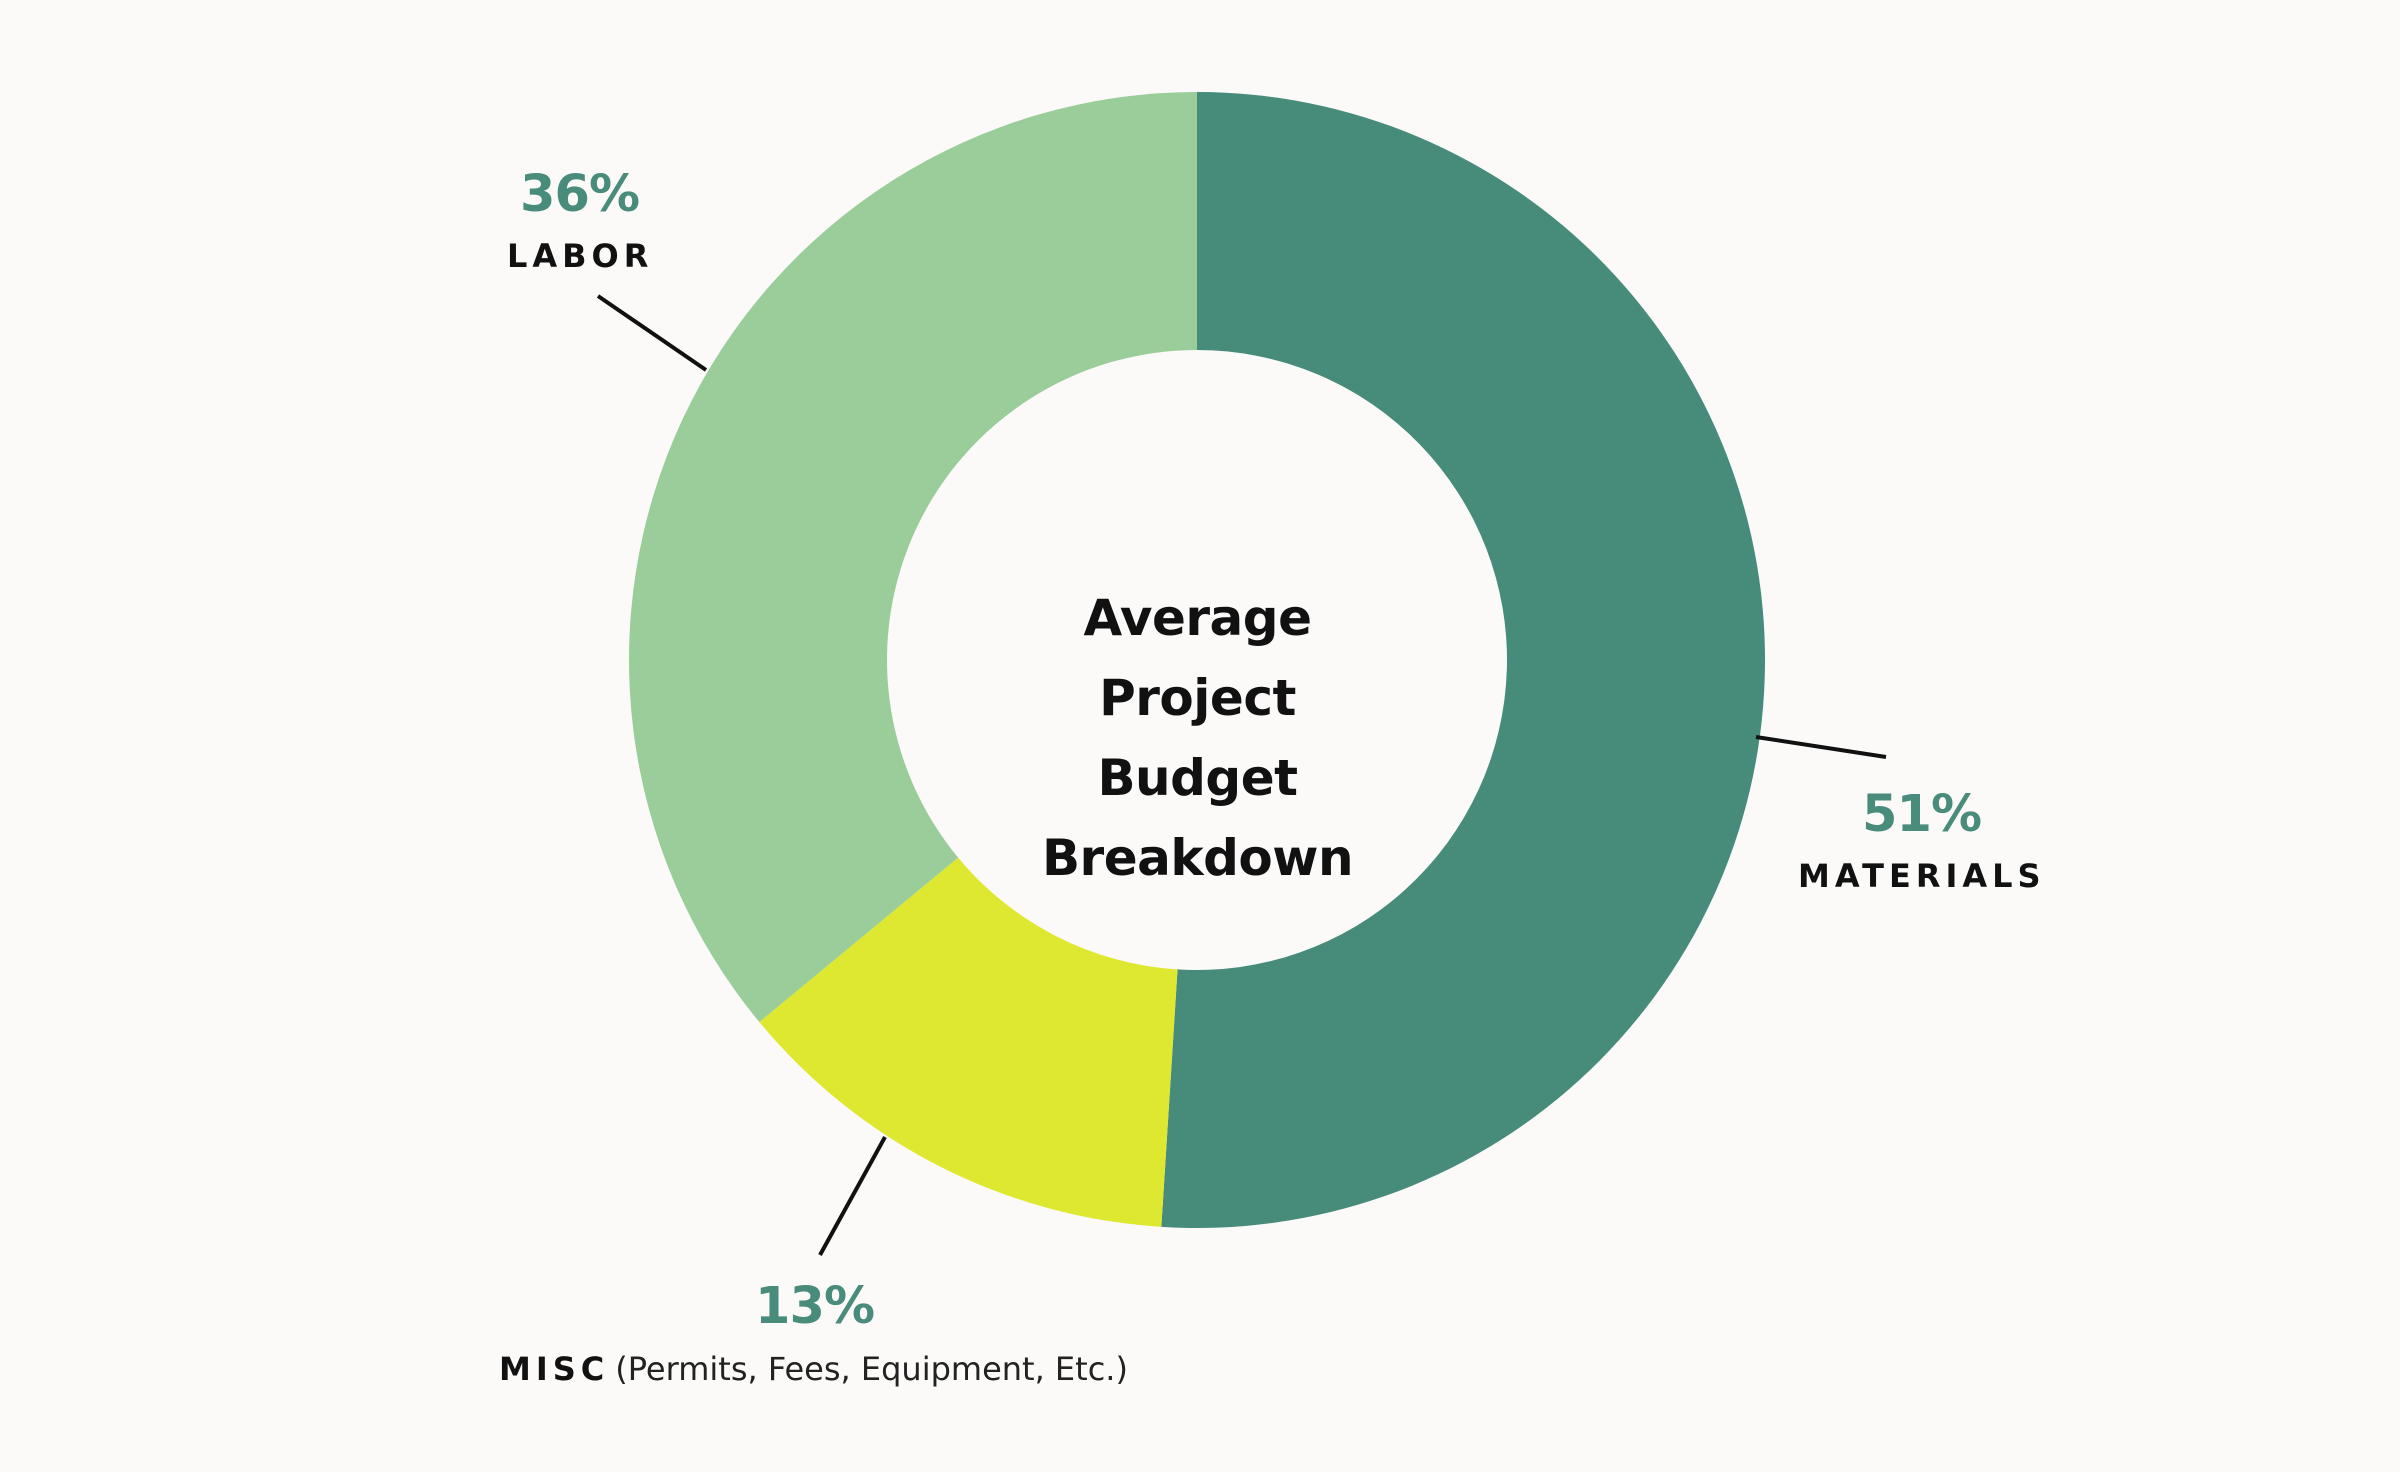 Image resolution: width=2400 pixels, height=1472 pixels. Describe the element at coordinates (1197, 738) in the screenshot. I see `chart-title: Average Project Budget Breakdown` at that location.